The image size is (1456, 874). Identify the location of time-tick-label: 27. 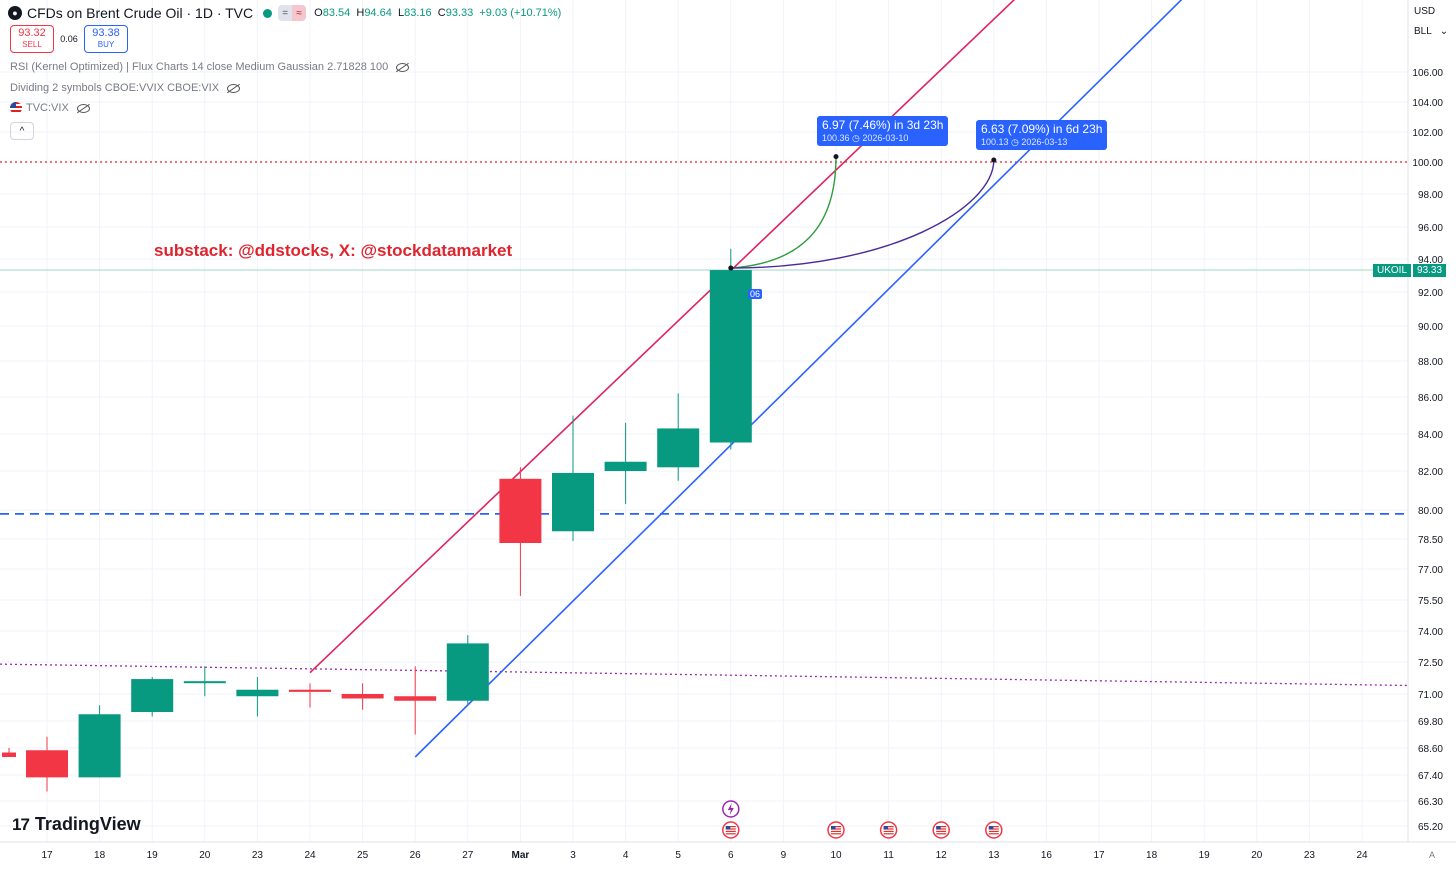
(468, 855).